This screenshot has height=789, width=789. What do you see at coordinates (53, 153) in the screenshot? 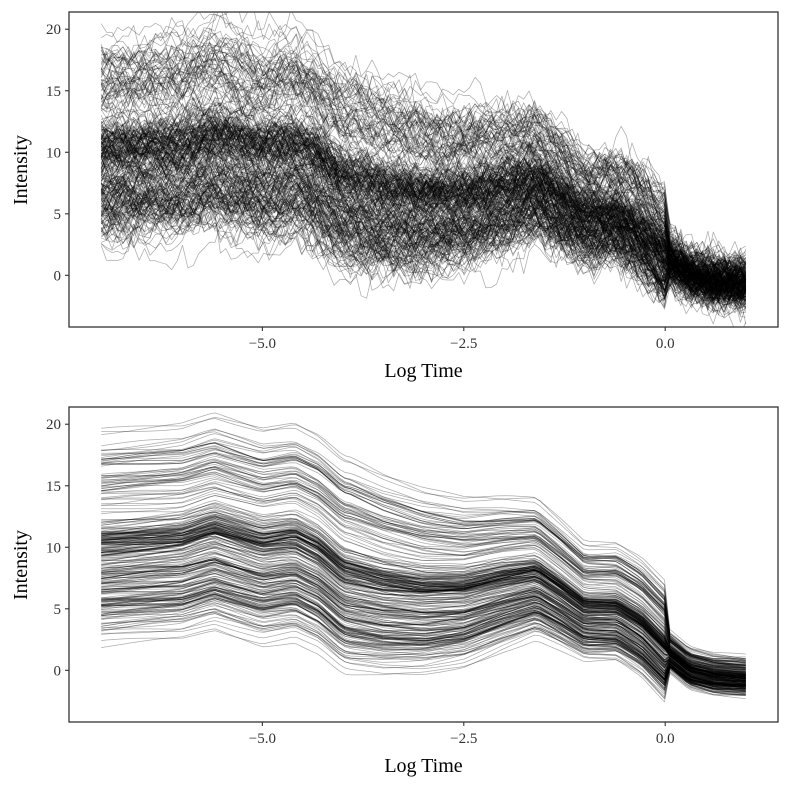
I see `y-tick-label: 10` at bounding box center [53, 153].